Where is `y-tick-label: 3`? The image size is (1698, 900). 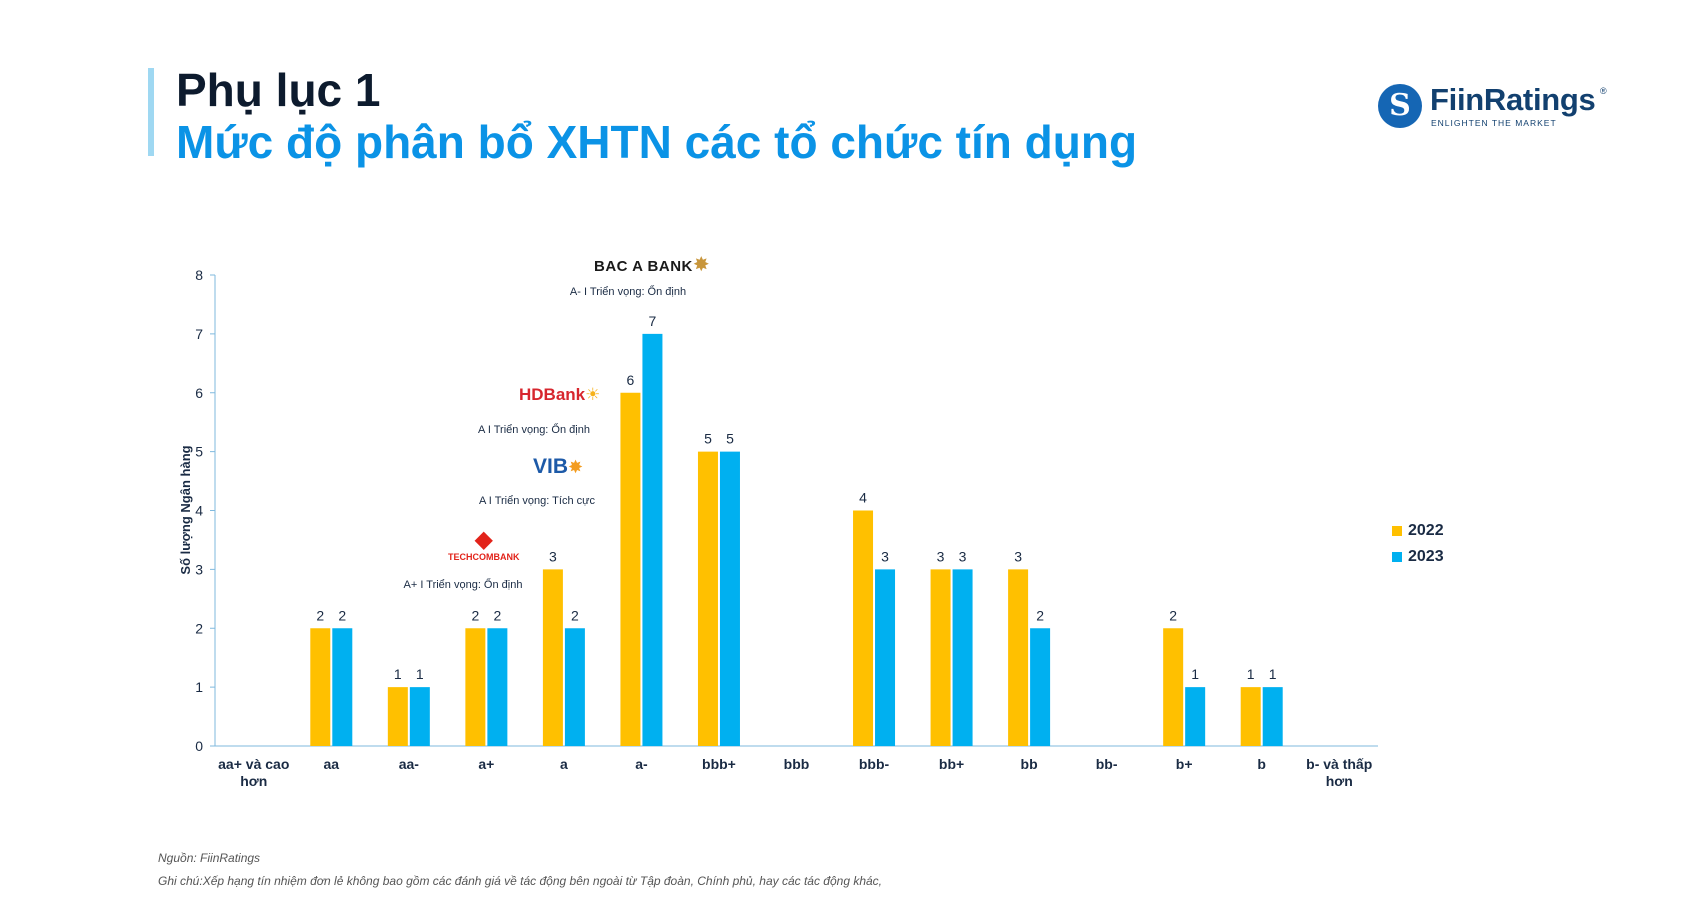 y-tick-label: 3 is located at coordinates (199, 569).